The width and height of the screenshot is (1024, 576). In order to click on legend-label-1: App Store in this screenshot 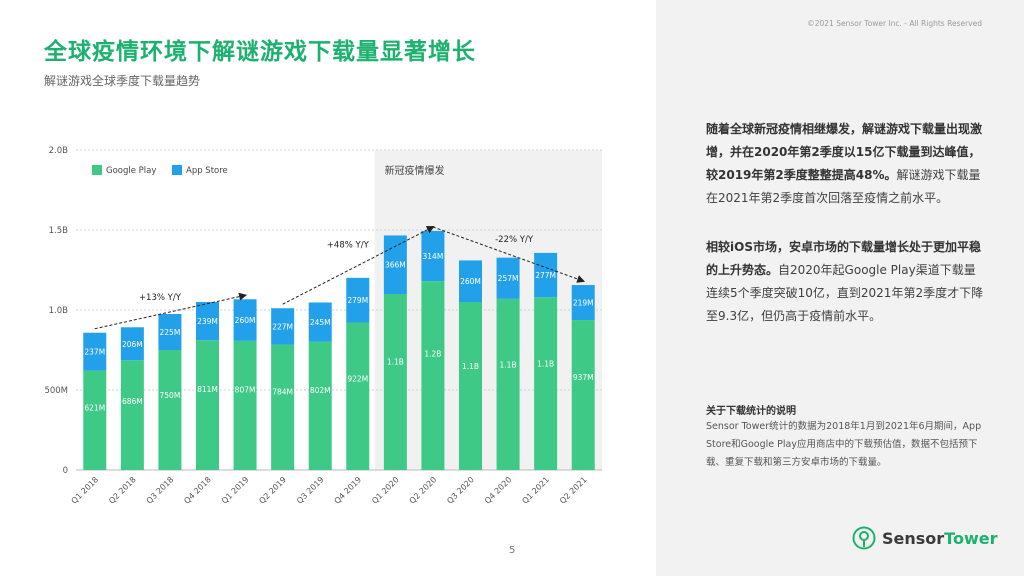, I will do `click(207, 171)`.